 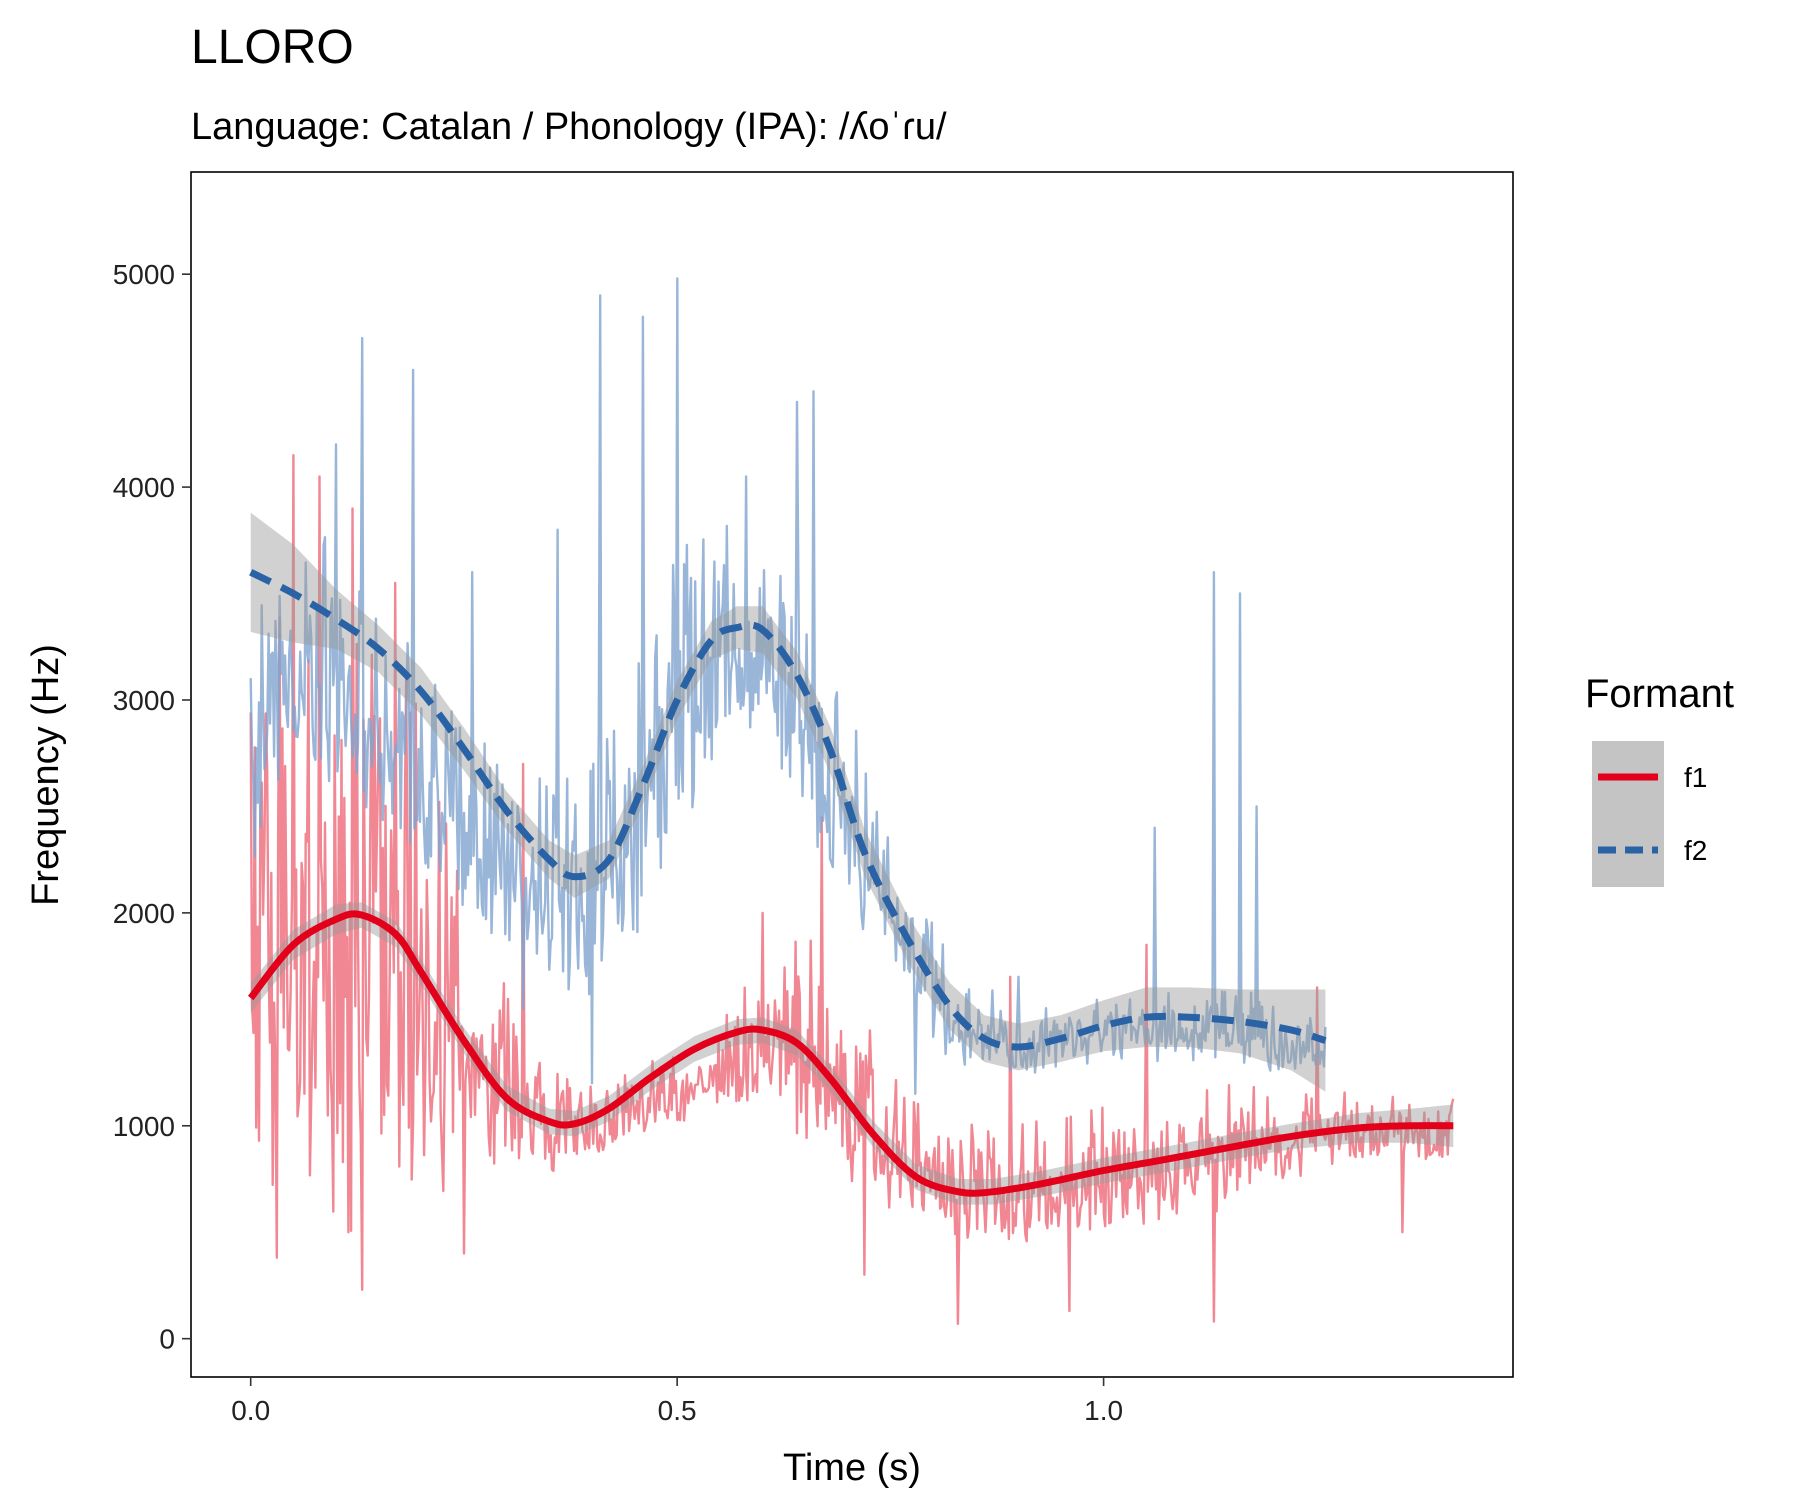 I want to click on x-tick-label: 1.0, so click(x=1103, y=1410).